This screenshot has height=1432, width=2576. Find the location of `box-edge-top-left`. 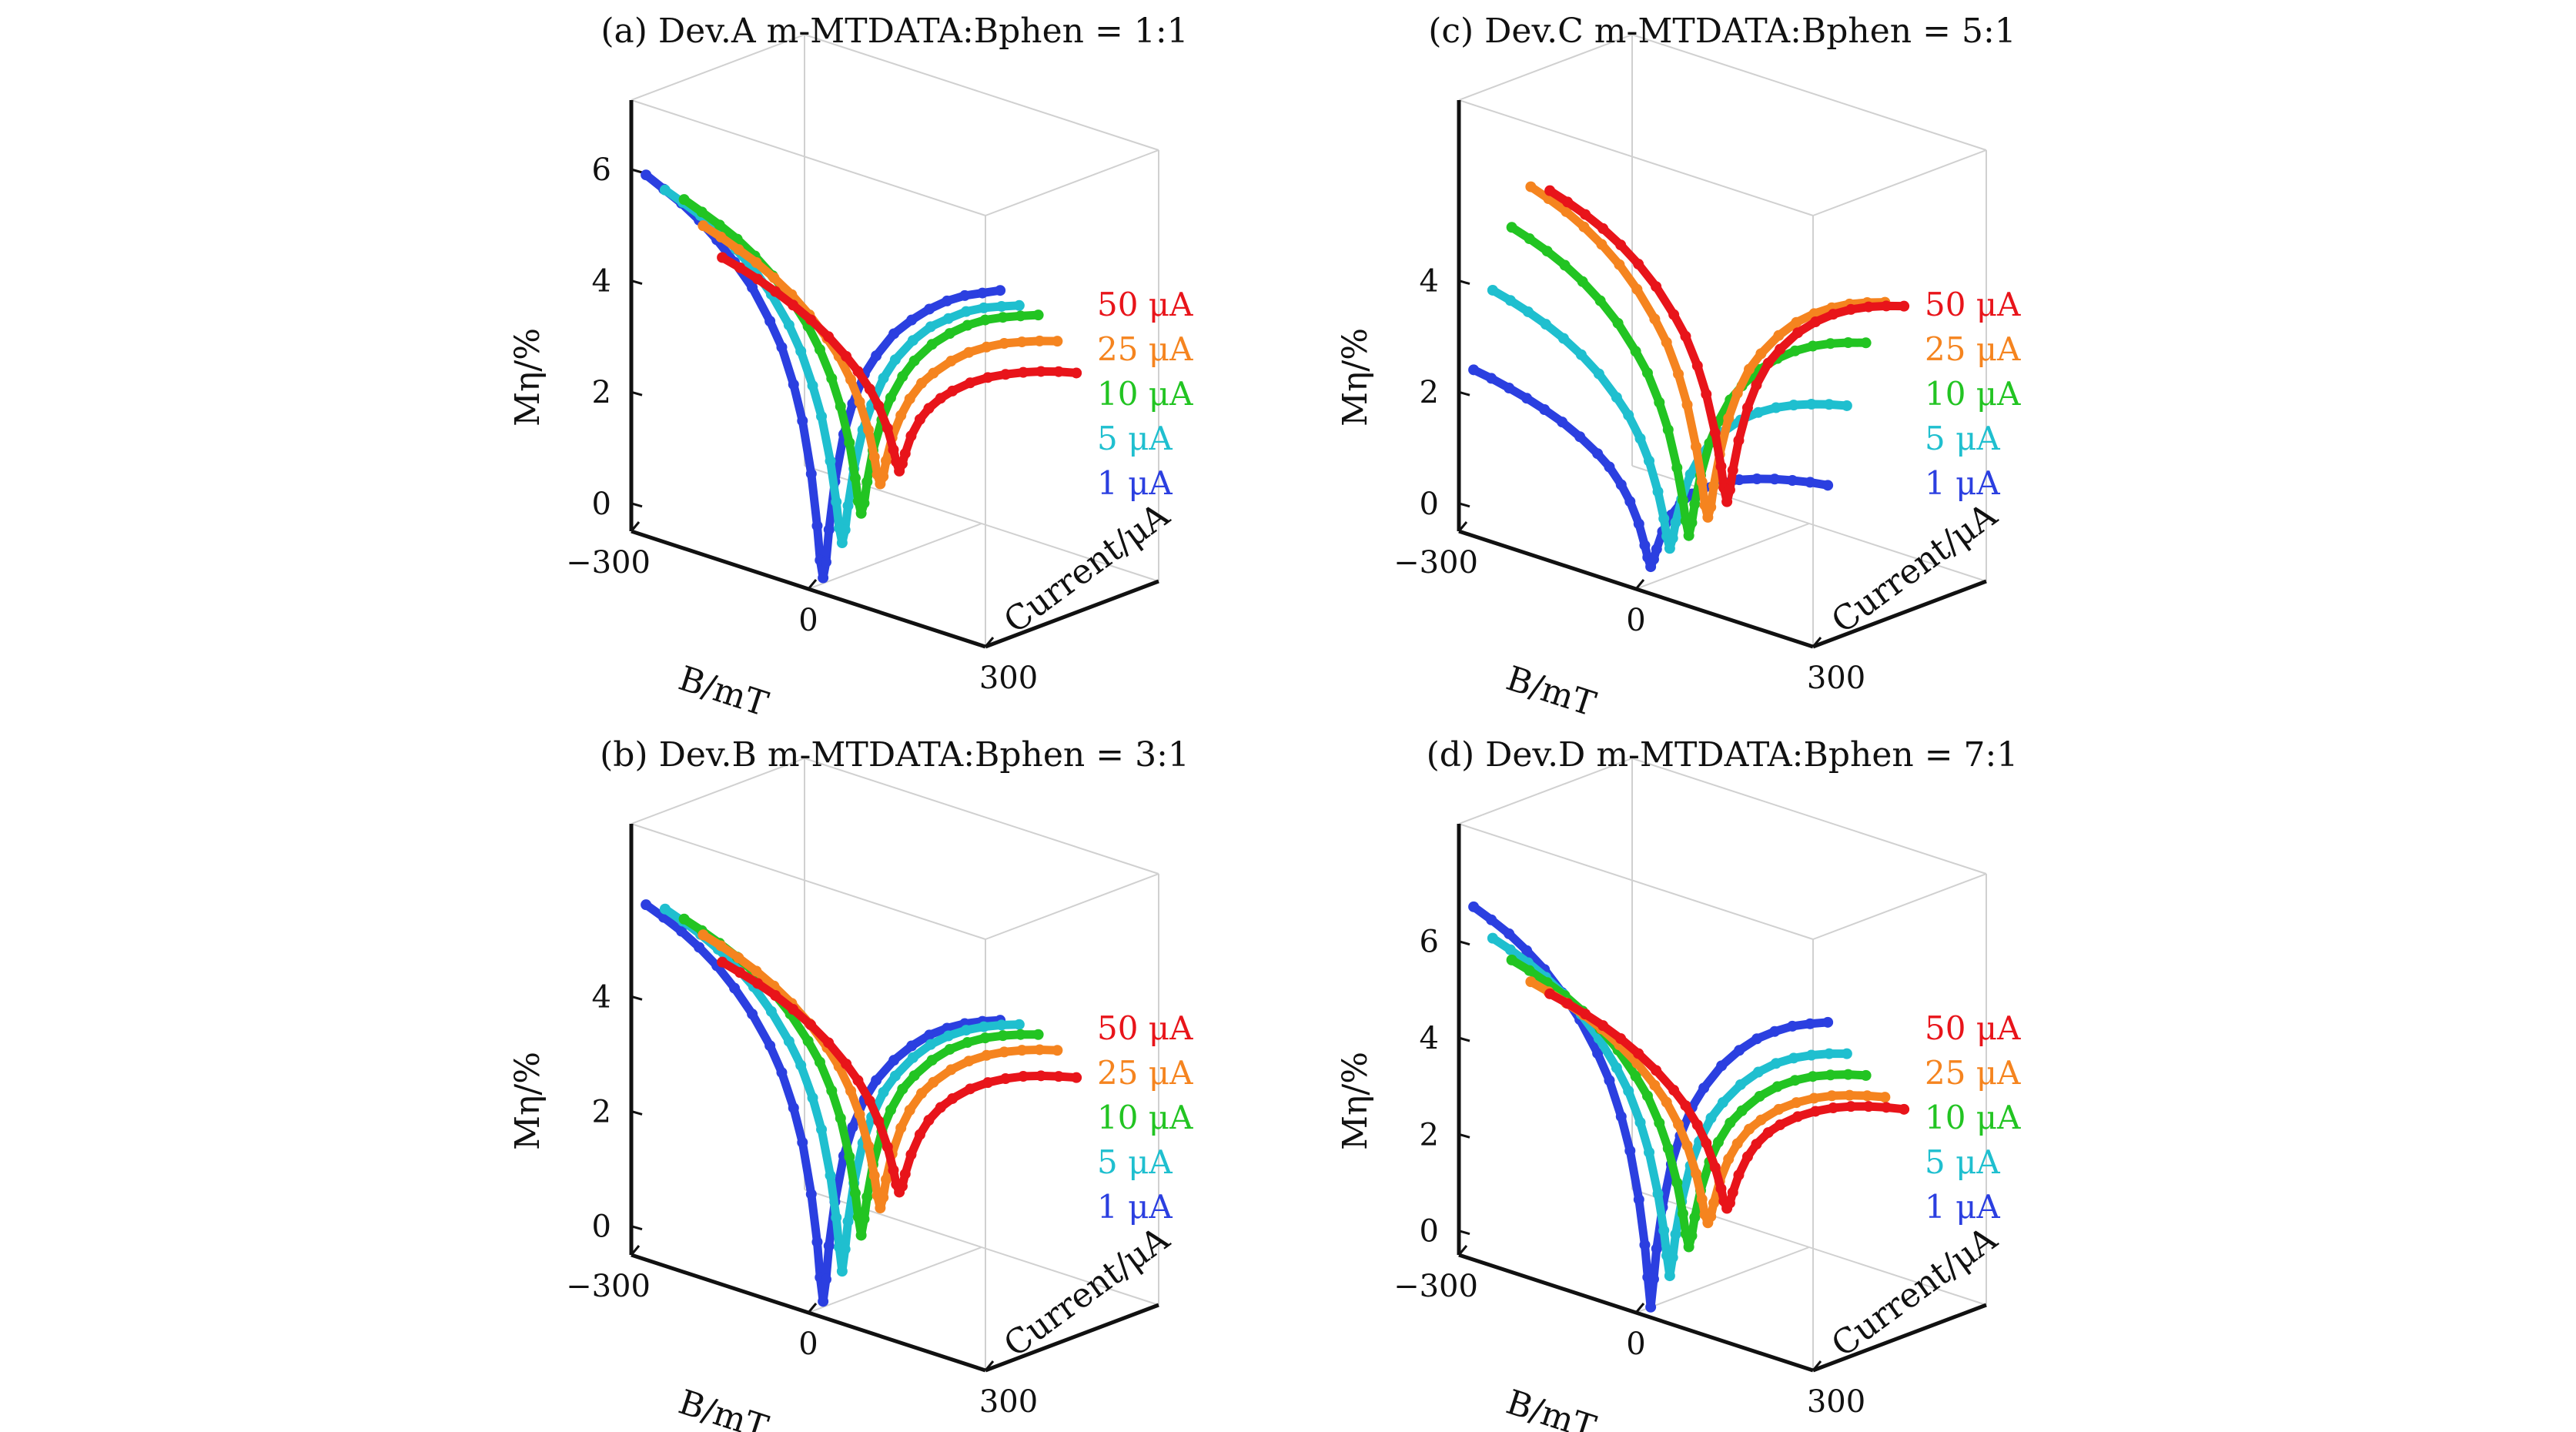

box-edge-top-left is located at coordinates (1545, 791).